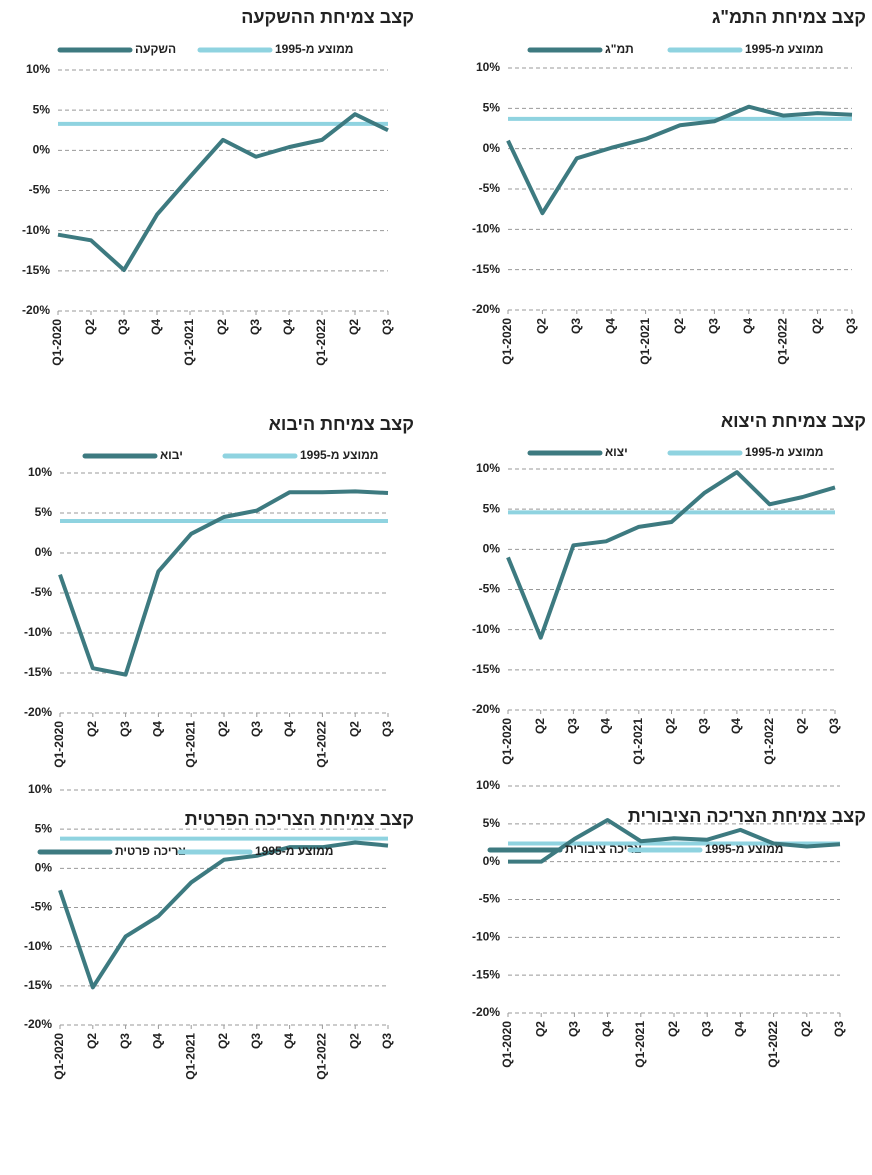 The width and height of the screenshot is (872, 1175). I want to click on chart-title: קצב צמיחת היצוא, so click(793, 421).